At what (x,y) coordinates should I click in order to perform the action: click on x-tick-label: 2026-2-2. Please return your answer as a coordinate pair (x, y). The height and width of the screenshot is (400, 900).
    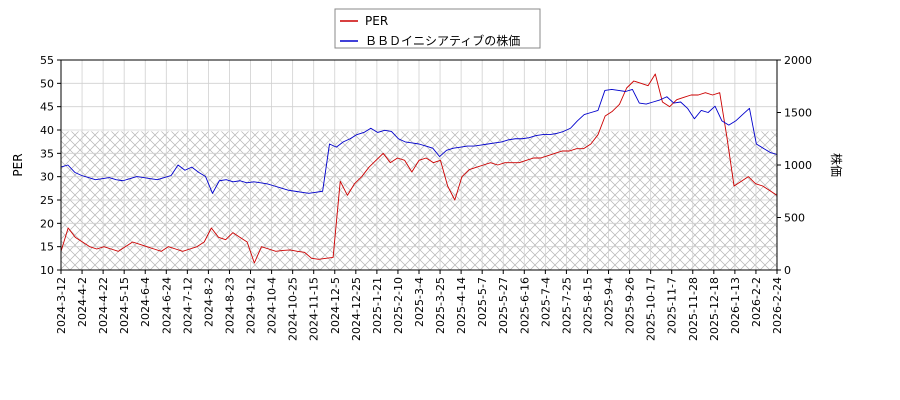
    Looking at the image, I should click on (756, 302).